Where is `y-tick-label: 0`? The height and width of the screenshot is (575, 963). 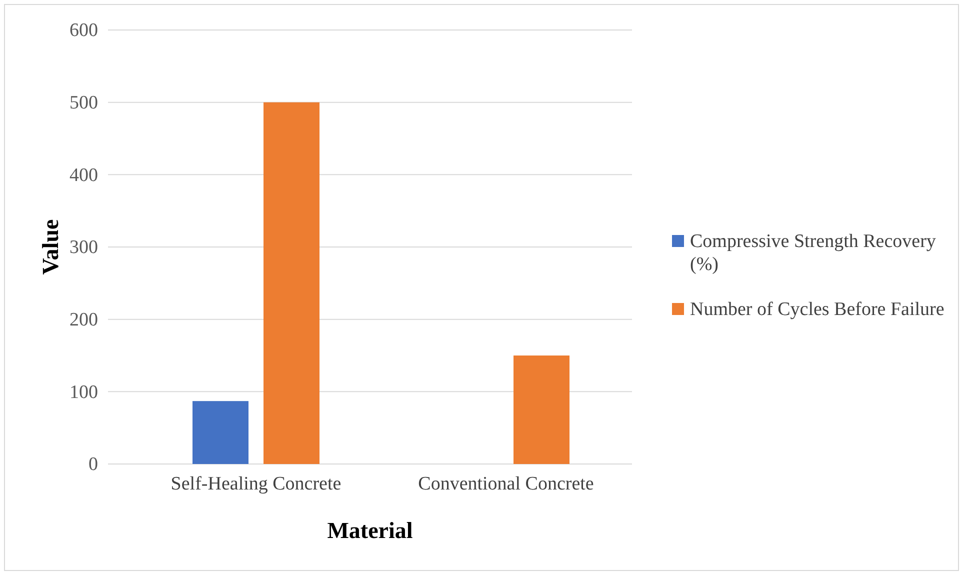
y-tick-label: 0 is located at coordinates (93, 465).